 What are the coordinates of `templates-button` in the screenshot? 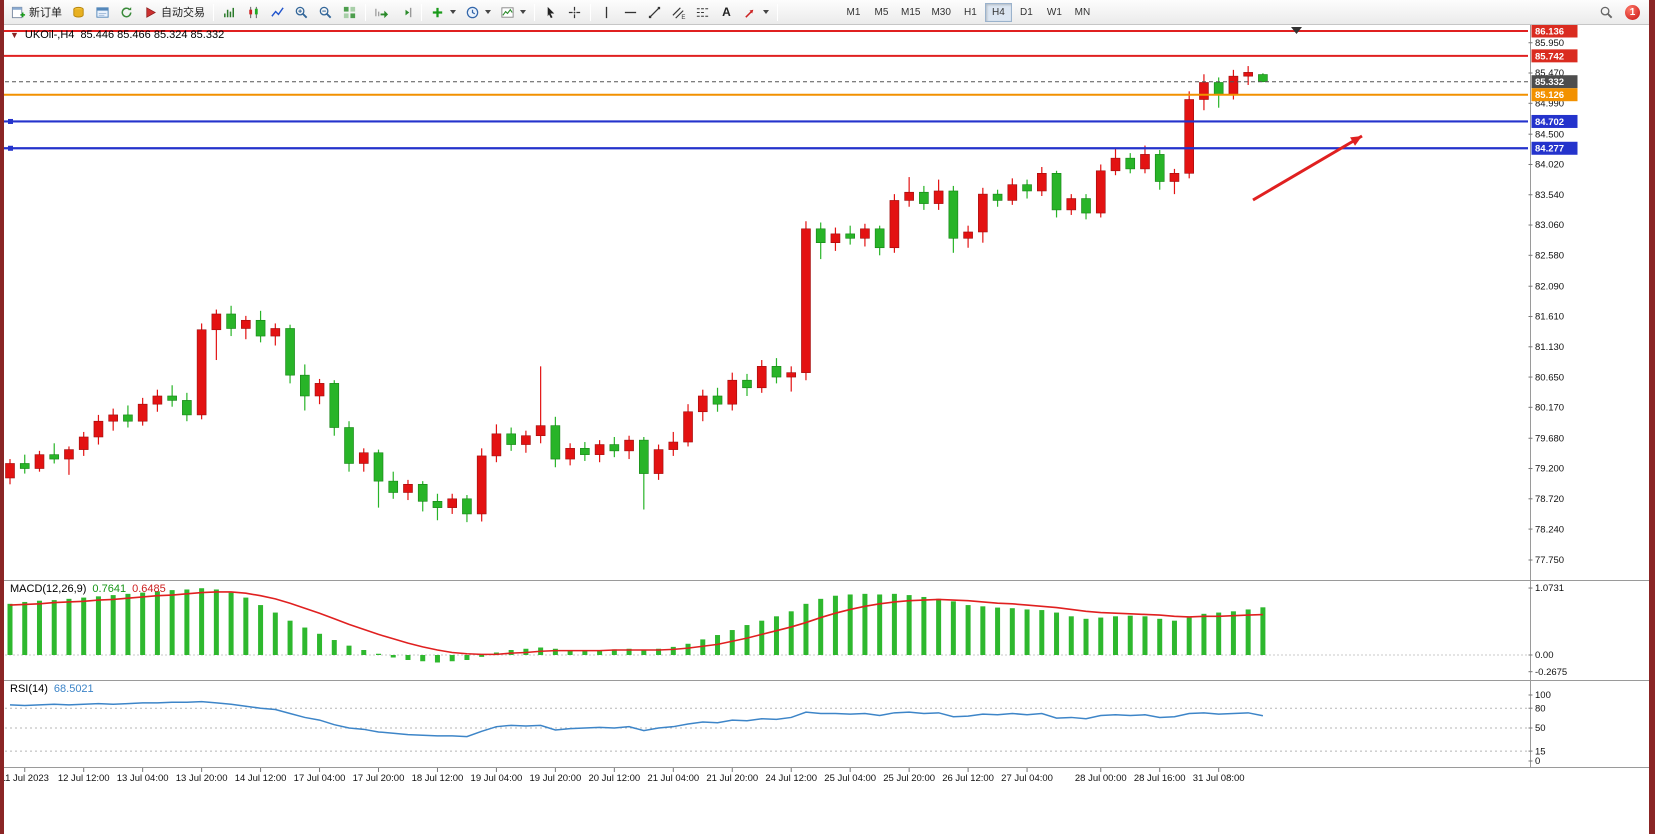 It's located at (513, 12).